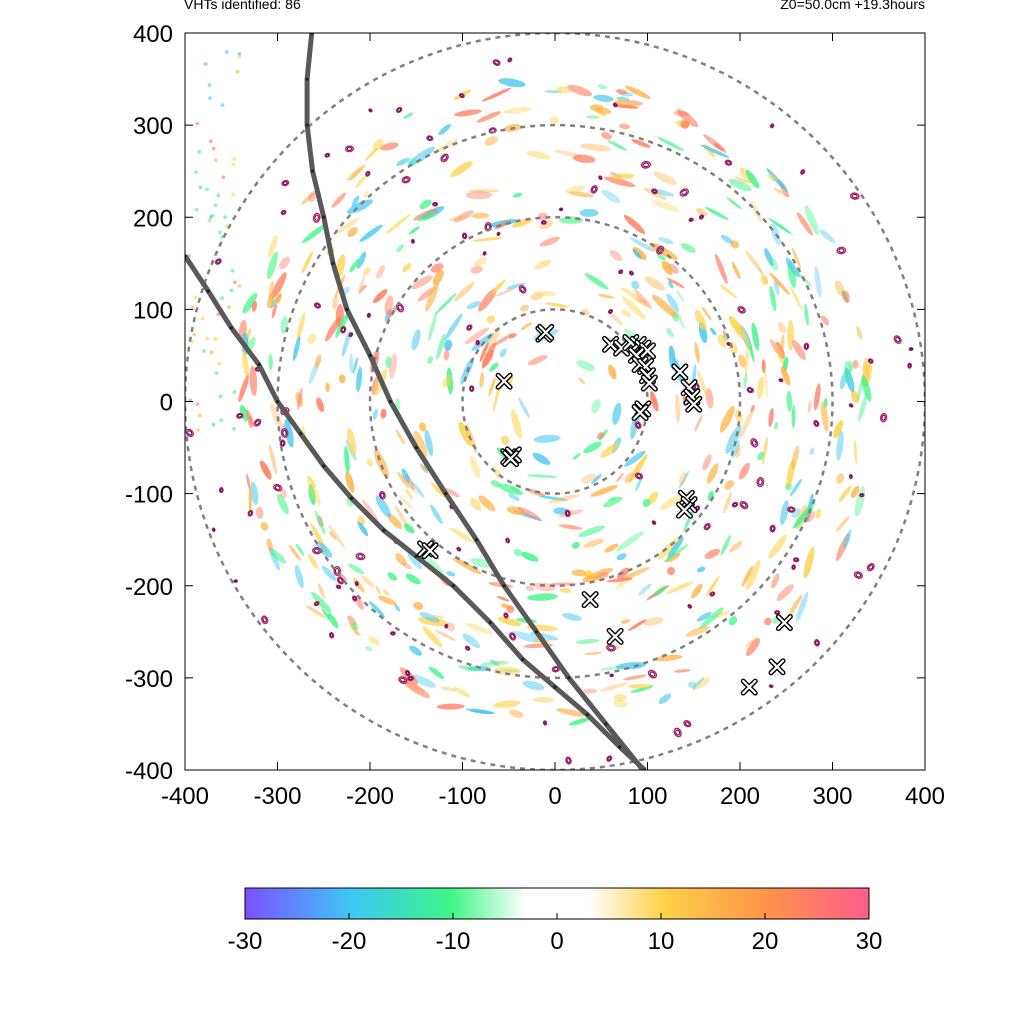 This screenshot has height=1024, width=1024. I want to click on y-tick-label: 0, so click(166, 403).